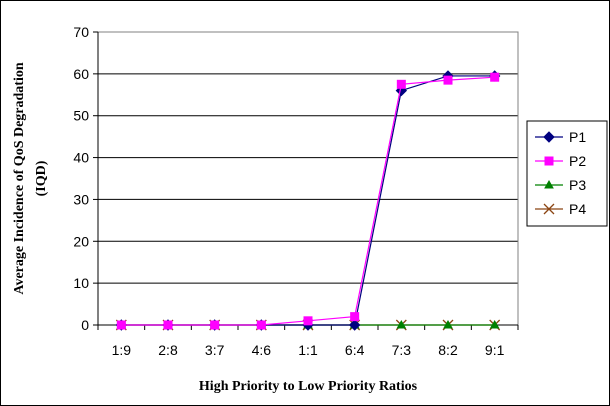 This screenshot has height=406, width=610. Describe the element at coordinates (81, 32) in the screenshot. I see `y-tick-label-70: 70` at that location.